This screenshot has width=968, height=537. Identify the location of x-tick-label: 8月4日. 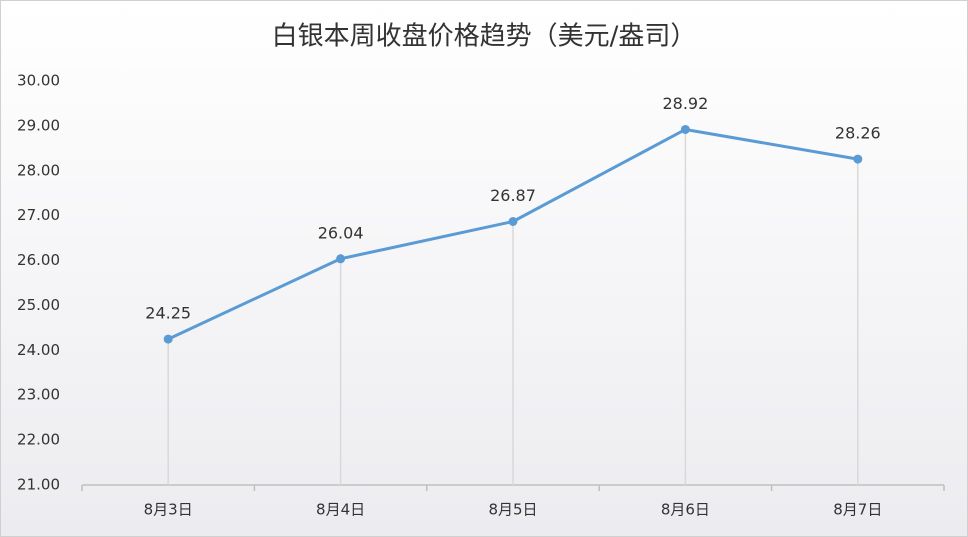
(340, 510).